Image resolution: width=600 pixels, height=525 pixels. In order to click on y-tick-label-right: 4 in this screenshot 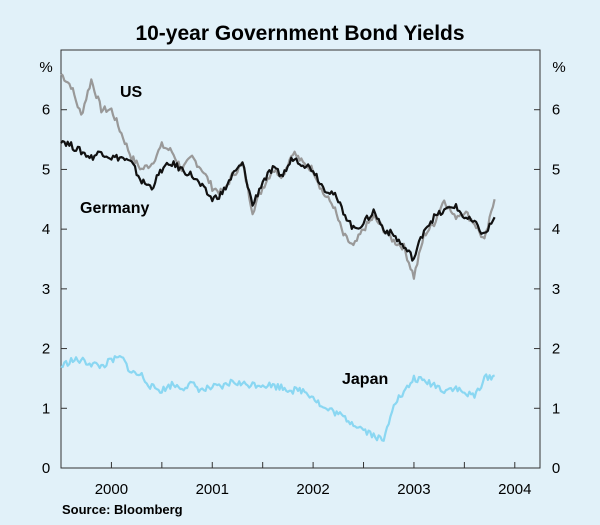, I will do `click(556, 229)`.